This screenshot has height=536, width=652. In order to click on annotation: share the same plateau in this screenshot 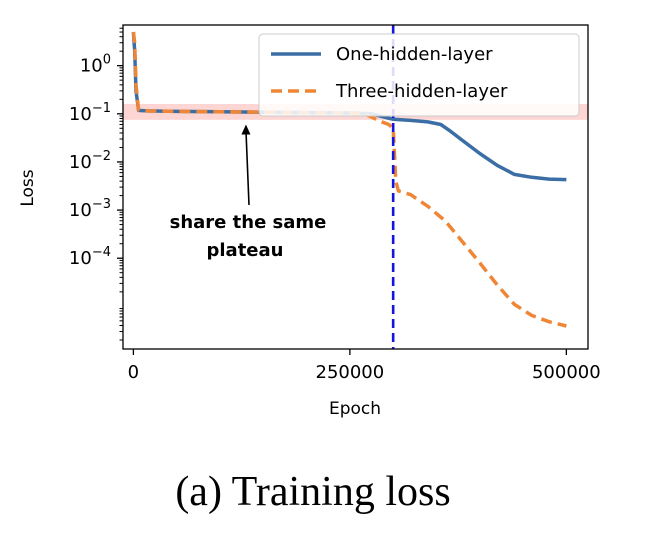, I will do `click(248, 192)`.